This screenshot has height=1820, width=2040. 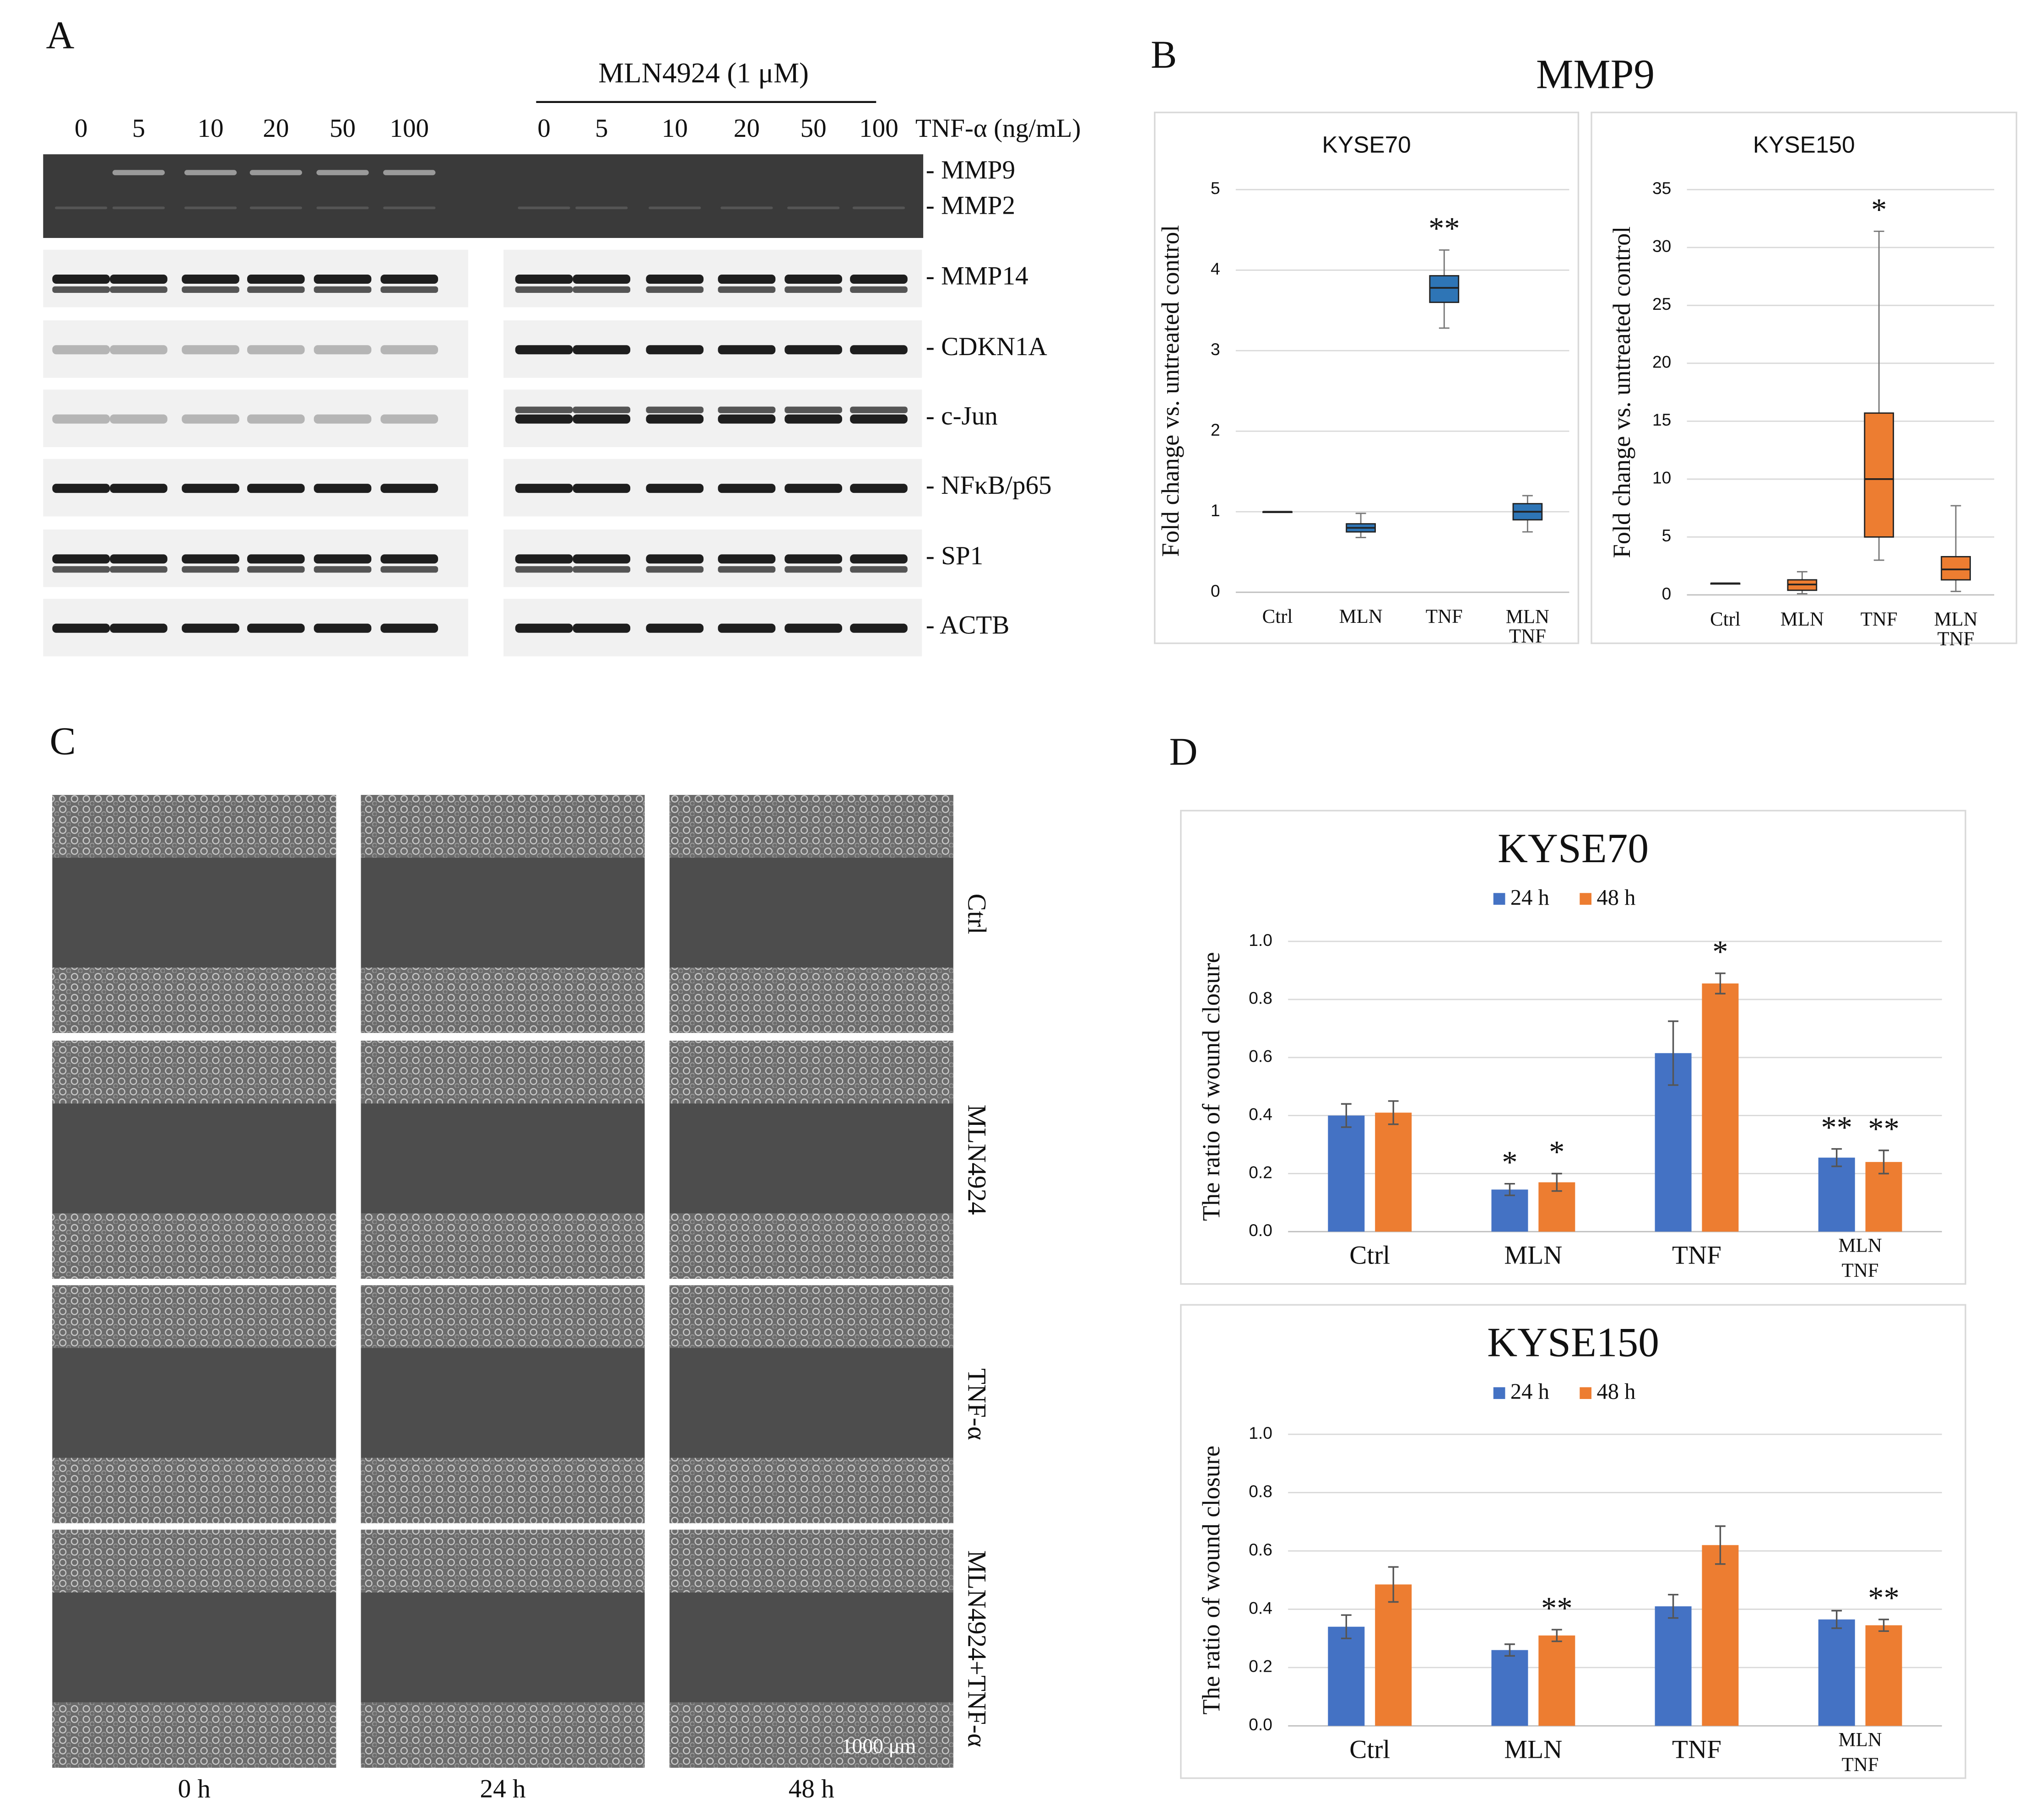 I want to click on scale-bar-label: 1000 μm, so click(x=878, y=1745).